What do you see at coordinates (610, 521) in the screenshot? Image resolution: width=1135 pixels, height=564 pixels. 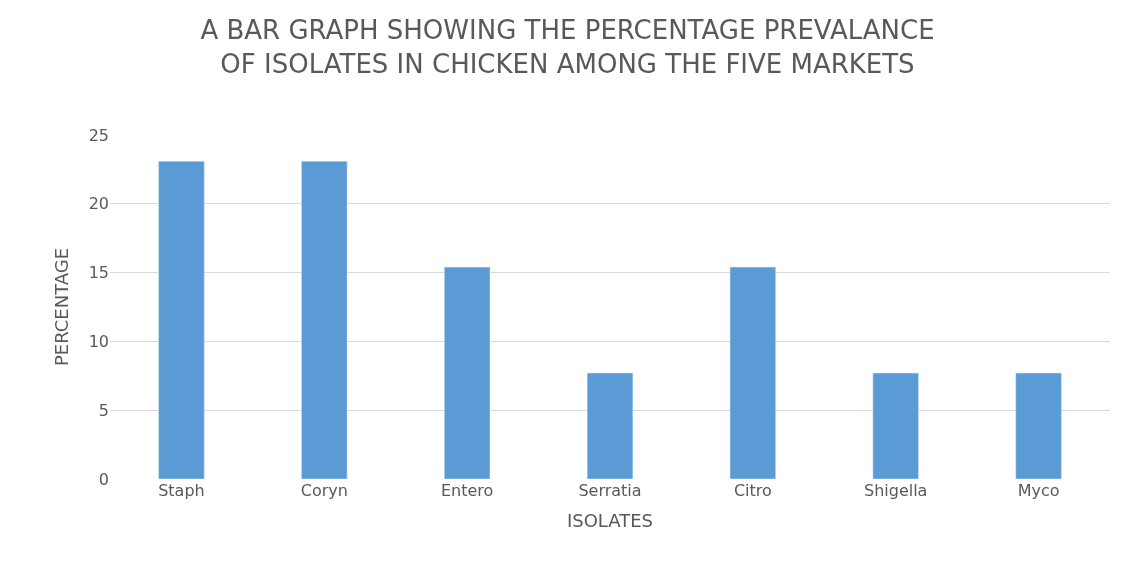 I see `x-axis-title: ISOLATES` at bounding box center [610, 521].